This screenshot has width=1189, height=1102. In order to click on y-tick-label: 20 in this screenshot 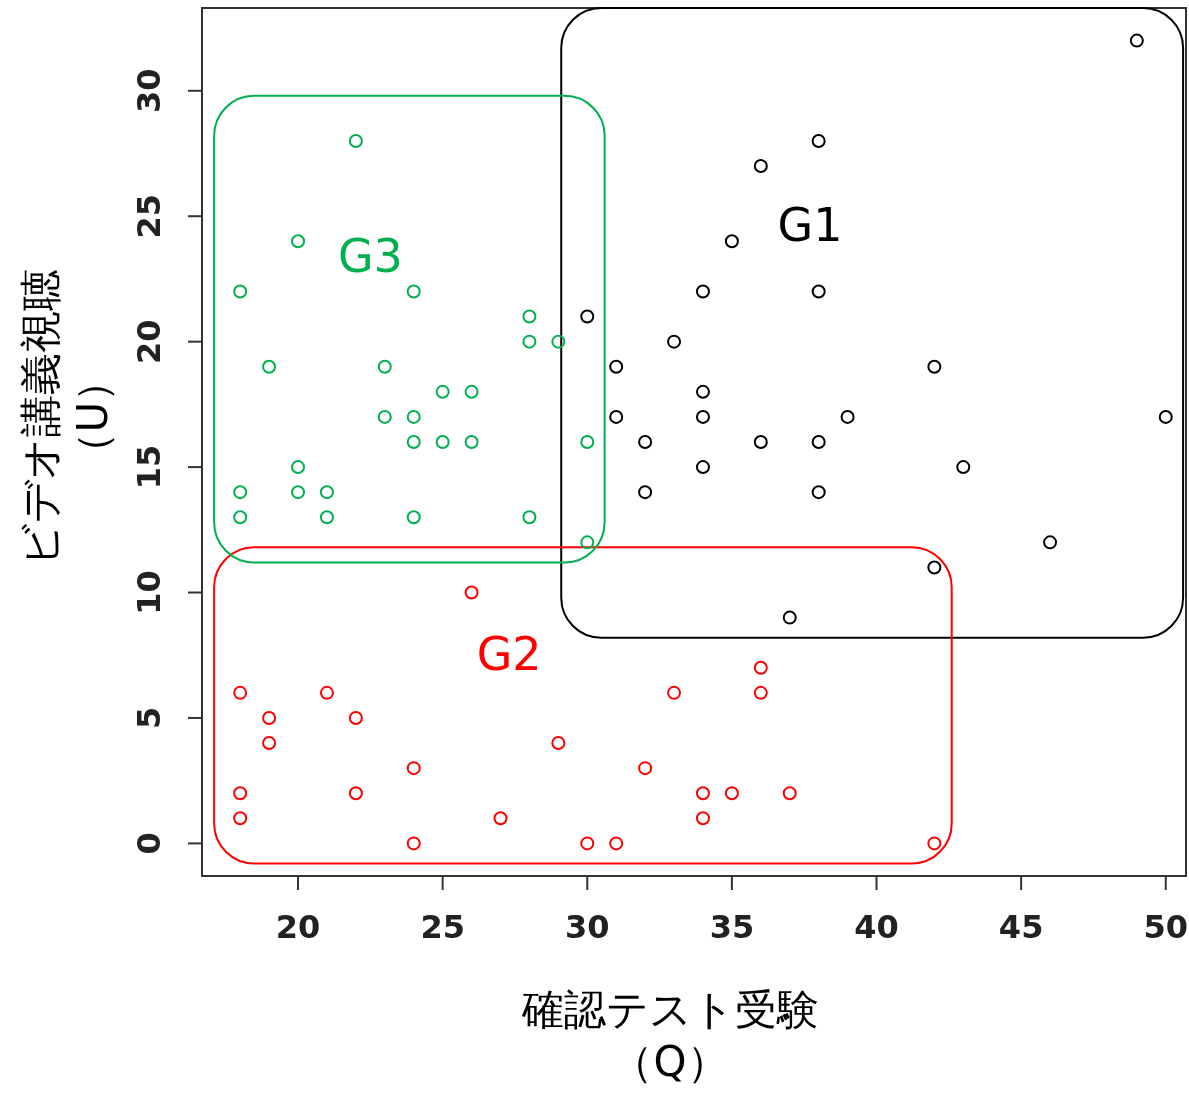, I will do `click(149, 341)`.